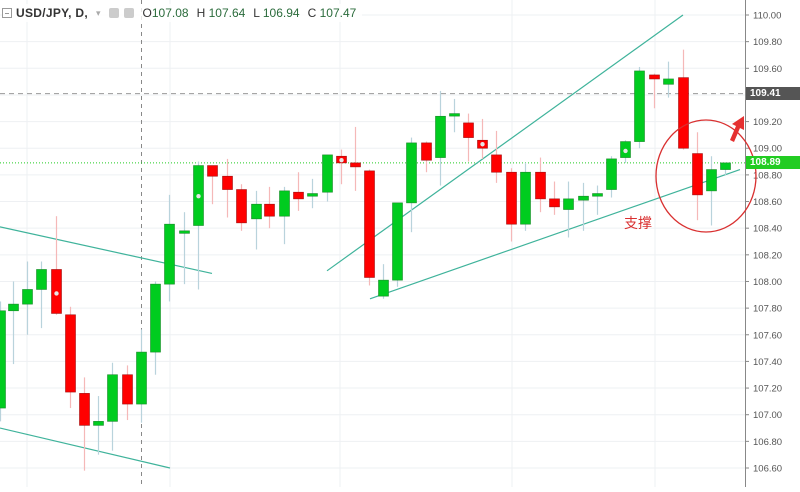 Image resolution: width=800 pixels, height=492 pixels. What do you see at coordinates (767, 415) in the screenshot?
I see `y-axis-tick-label: 107.00` at bounding box center [767, 415].